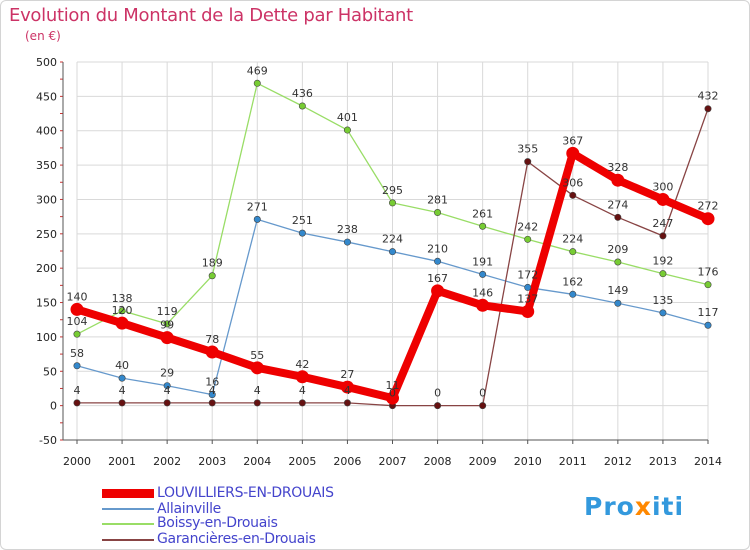  Describe the element at coordinates (482, 261) in the screenshot. I see `data-label: 191` at that location.